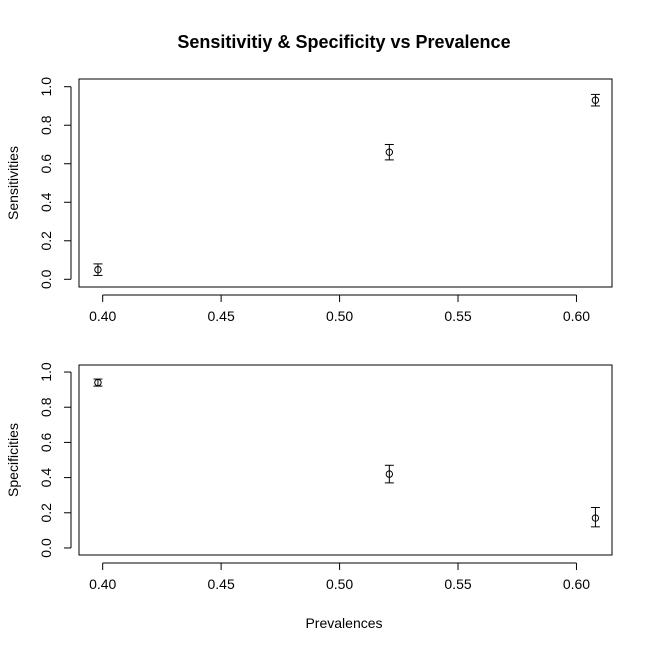  I want to click on sensitivity-x-axis: 0.40 0.45 0.50 0.55 0.60, so click(339, 309).